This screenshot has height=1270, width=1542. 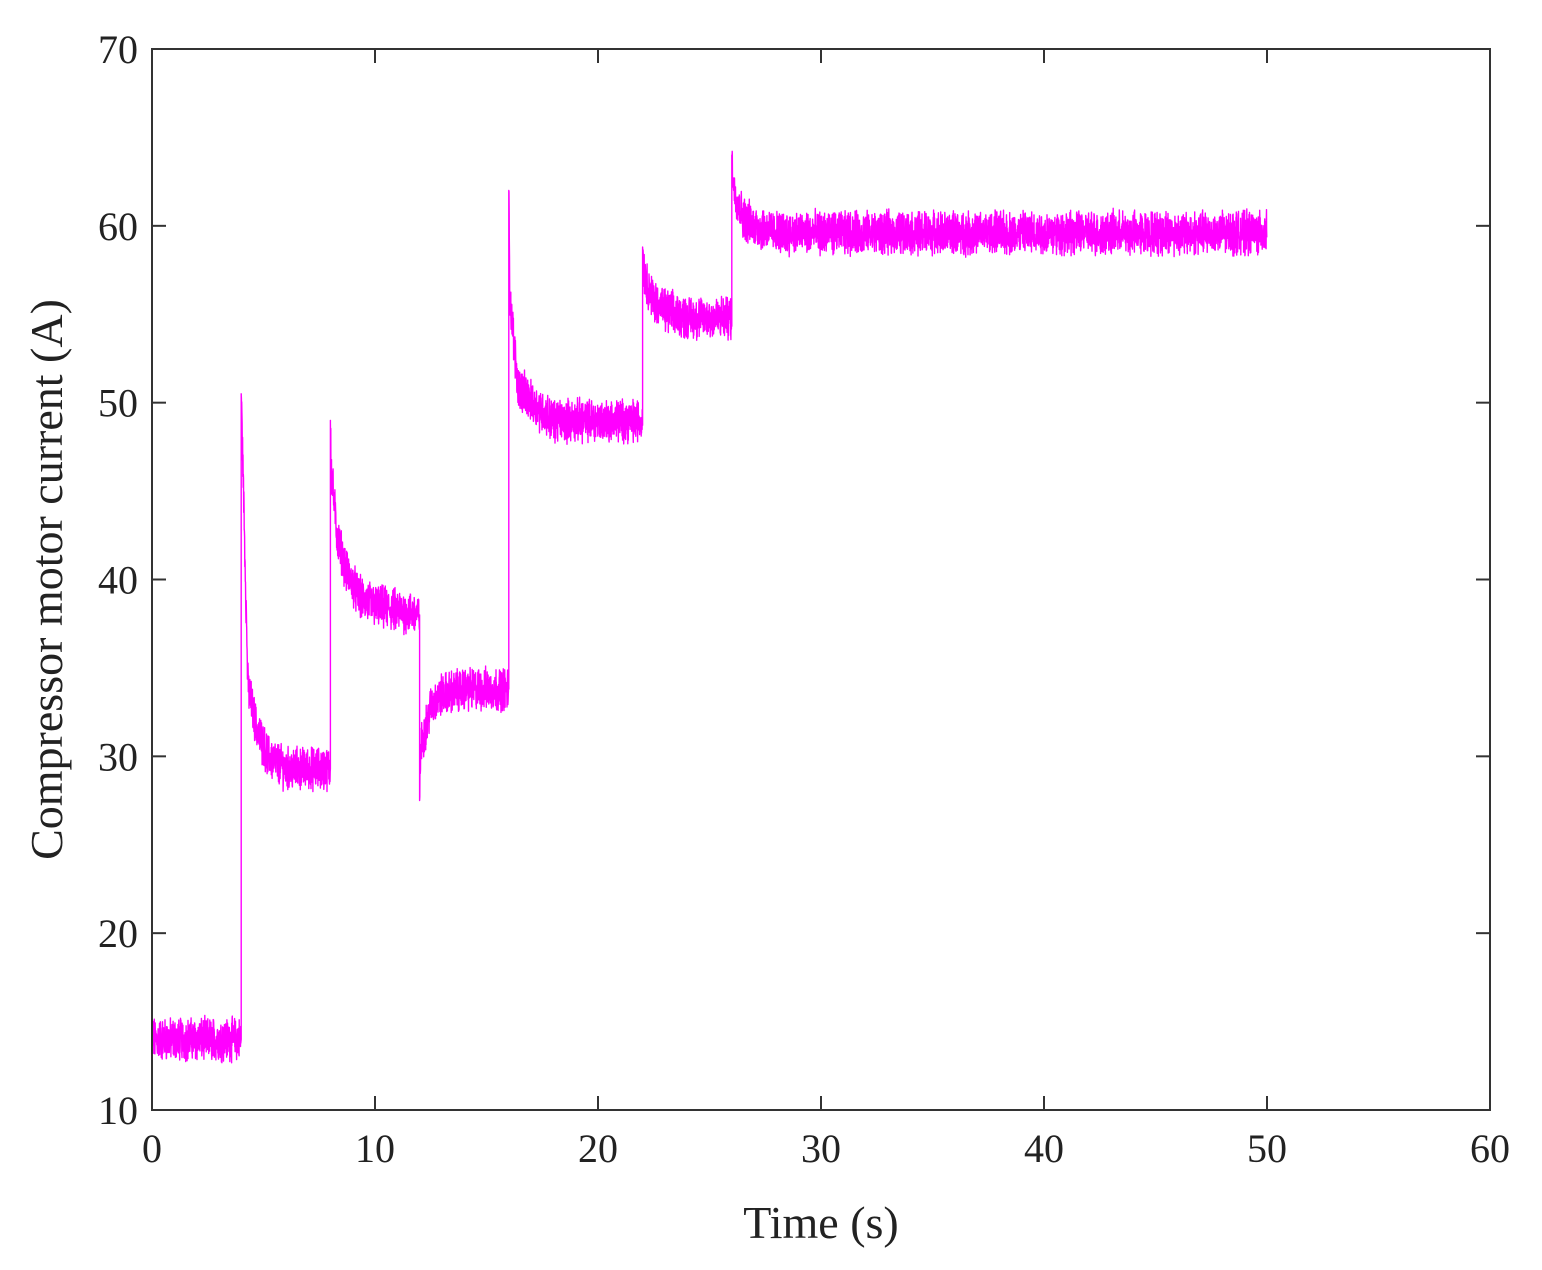 I want to click on x-tick-label: 10, so click(x=375, y=1148).